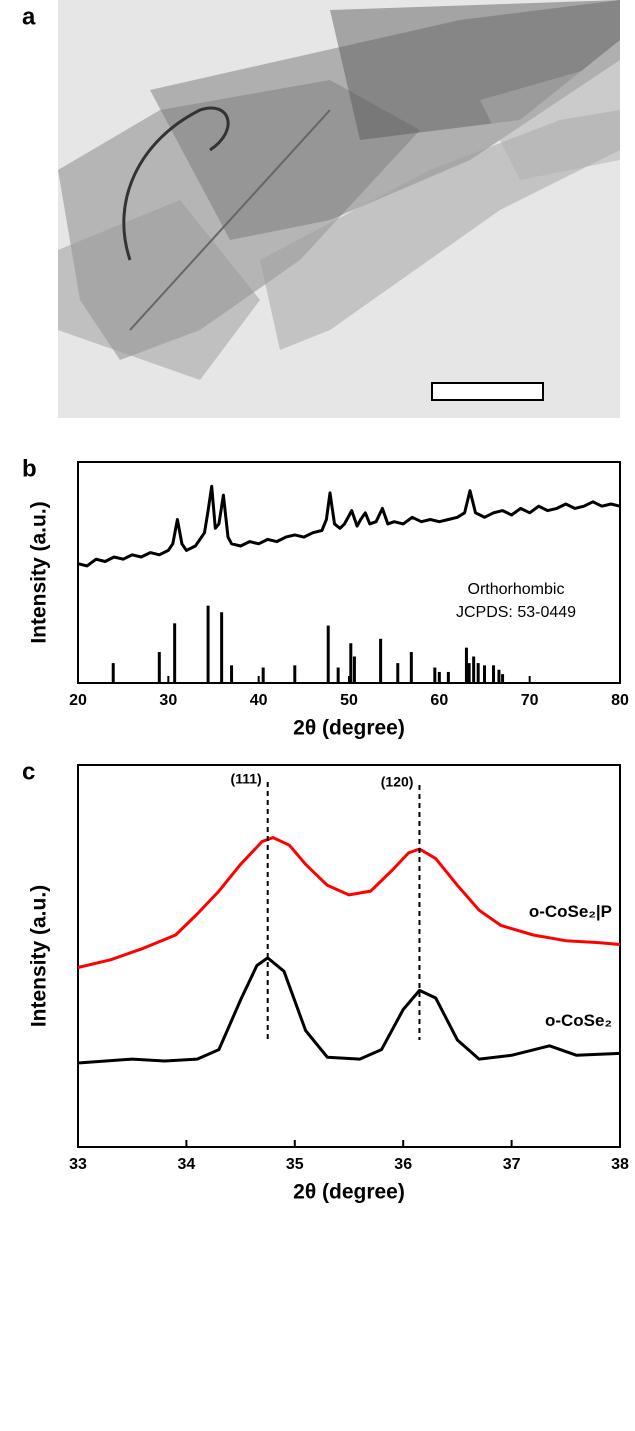 The height and width of the screenshot is (1431, 635). I want to click on series-label: o-CoSe₂|P, so click(570, 911).